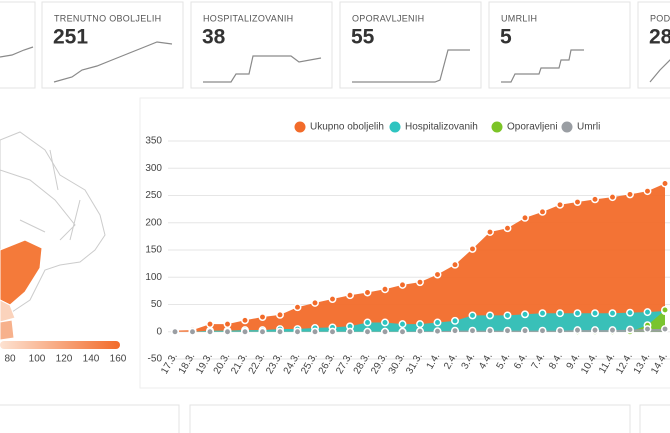  I want to click on card-value: 55, so click(363, 37).